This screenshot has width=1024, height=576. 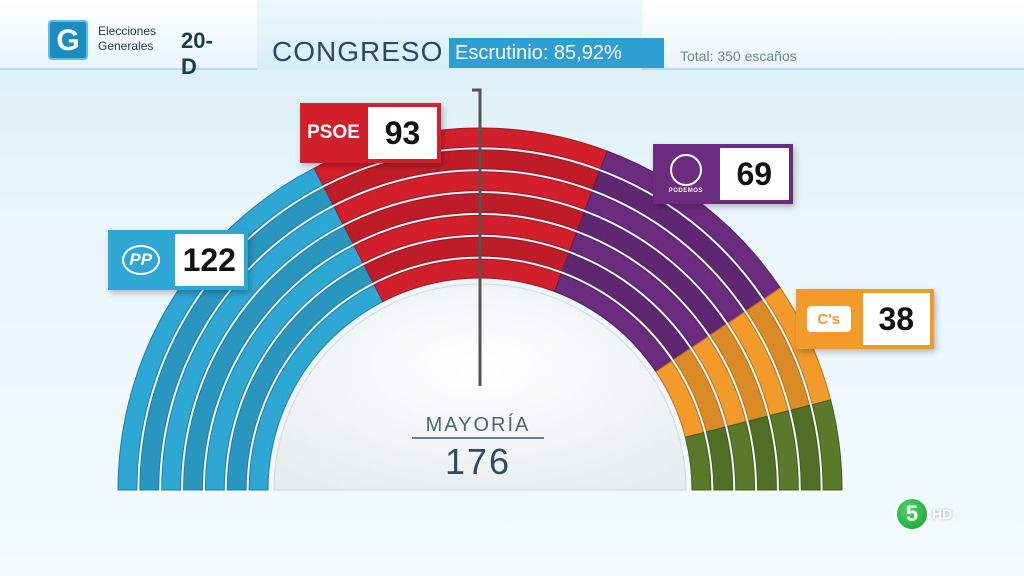 I want to click on logo-edition: 20-D, so click(x=197, y=53).